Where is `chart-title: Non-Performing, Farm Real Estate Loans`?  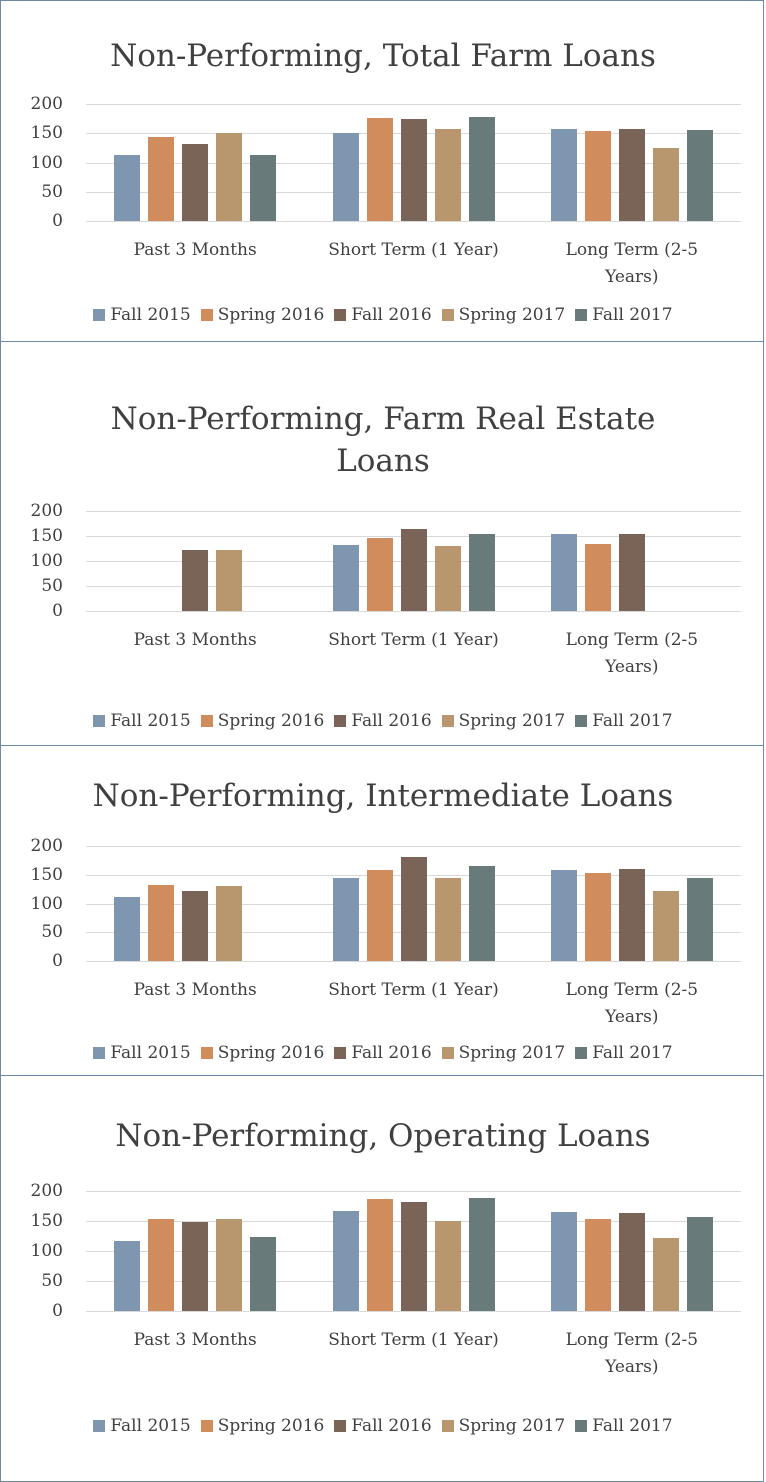
chart-title: Non-Performing, Farm Real Estate Loans is located at coordinates (383, 440).